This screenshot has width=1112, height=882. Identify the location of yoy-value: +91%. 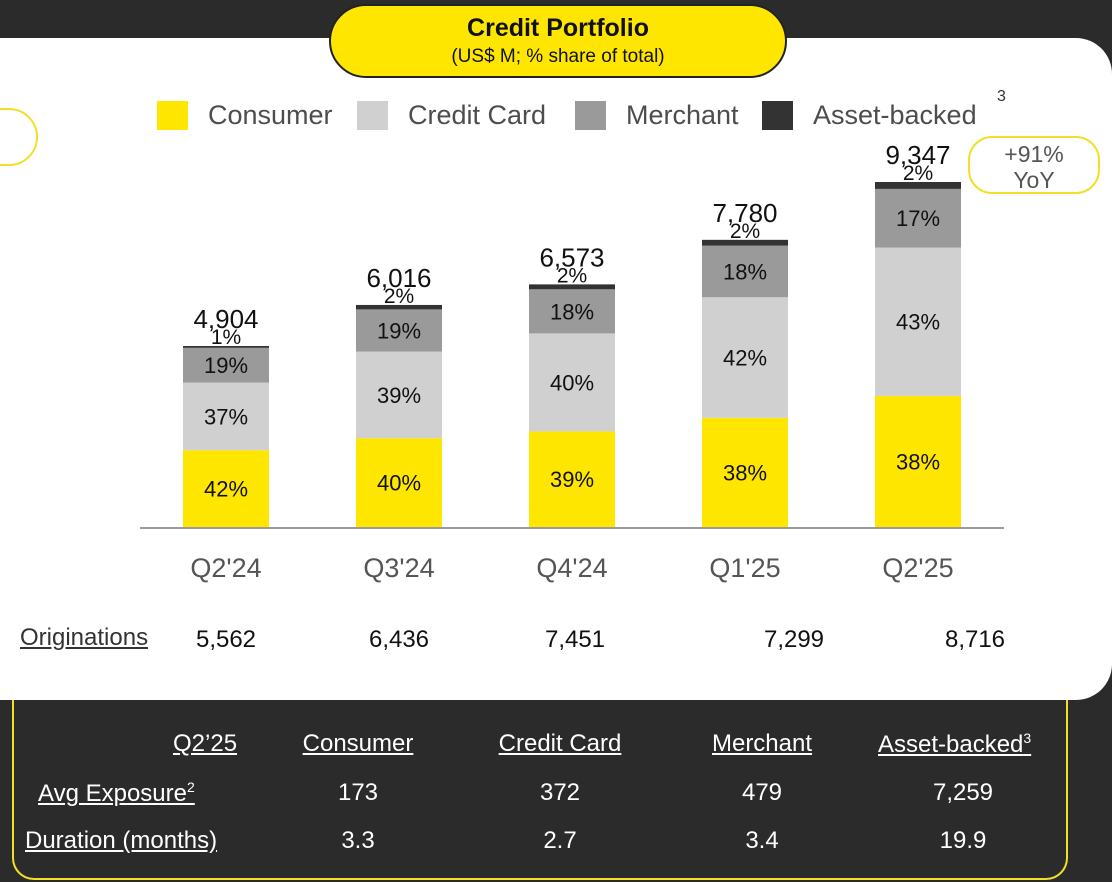
(1034, 154).